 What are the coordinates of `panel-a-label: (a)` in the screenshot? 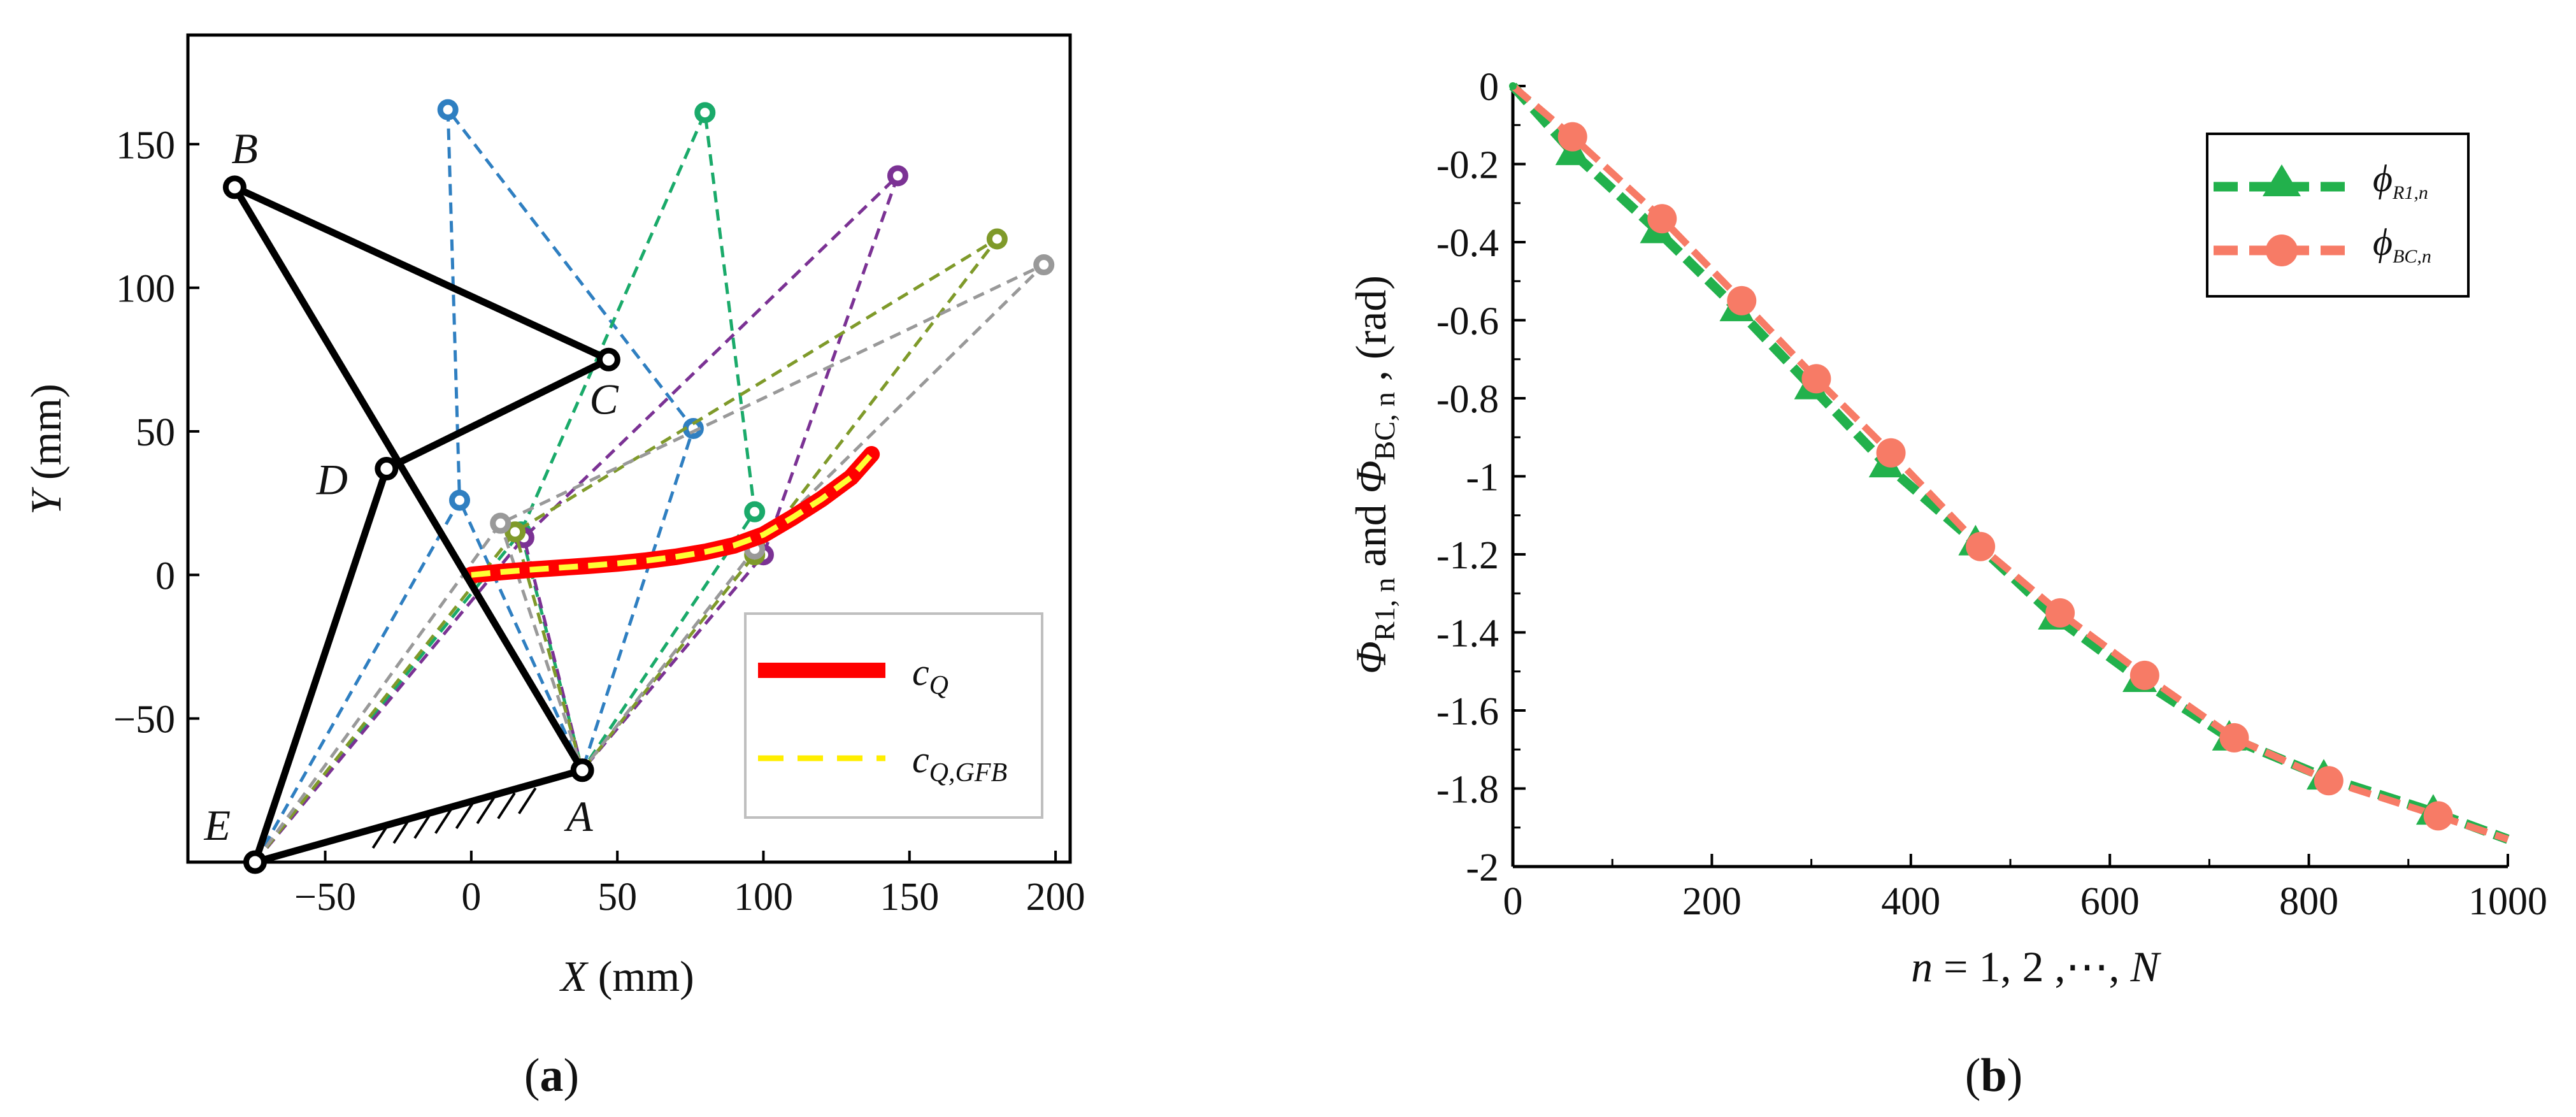 It's located at (551, 1075).